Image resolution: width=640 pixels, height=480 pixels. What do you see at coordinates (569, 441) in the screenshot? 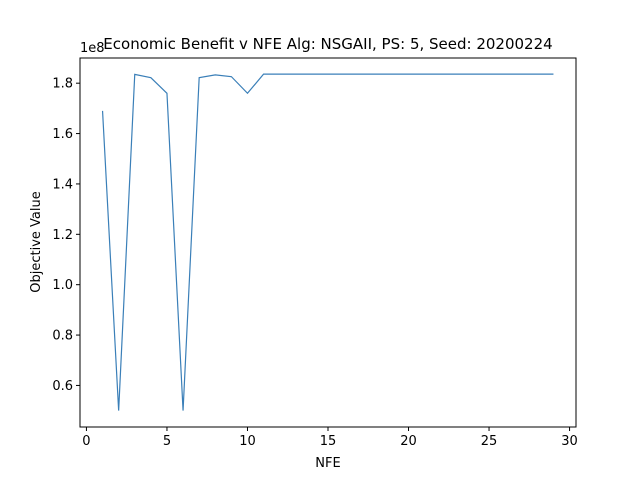
I see `x-tick-label: 30` at bounding box center [569, 441].